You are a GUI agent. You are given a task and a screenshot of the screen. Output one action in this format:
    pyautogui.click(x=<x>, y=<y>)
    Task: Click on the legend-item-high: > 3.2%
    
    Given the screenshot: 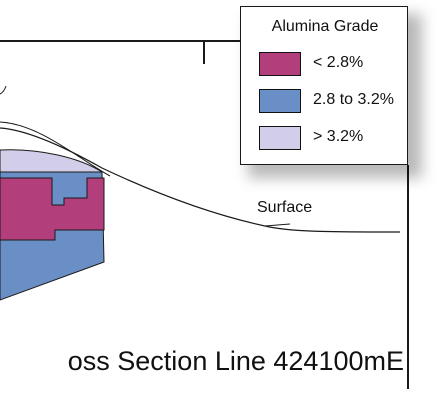 What is the action you would take?
    pyautogui.click(x=334, y=139)
    